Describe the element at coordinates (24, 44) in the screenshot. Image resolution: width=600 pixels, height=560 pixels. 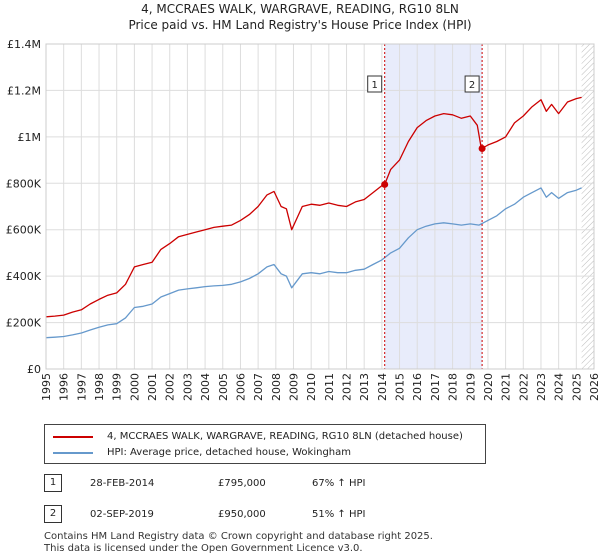
I see `y-tick-label: £1.4M` at that location.